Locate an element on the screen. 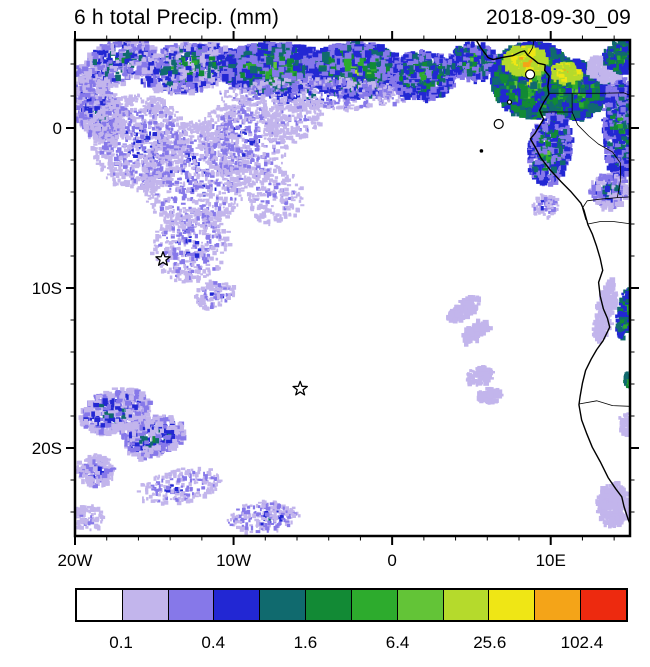 This screenshot has width=650, height=667. x-axis-tick-label: 20W is located at coordinates (75, 560).